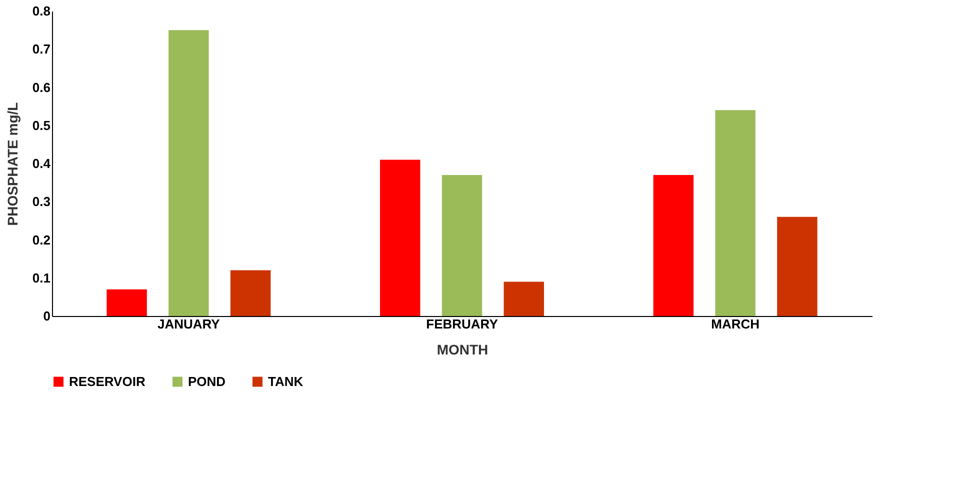 The image size is (957, 485). I want to click on y-tick-label: 0.7, so click(41, 49).